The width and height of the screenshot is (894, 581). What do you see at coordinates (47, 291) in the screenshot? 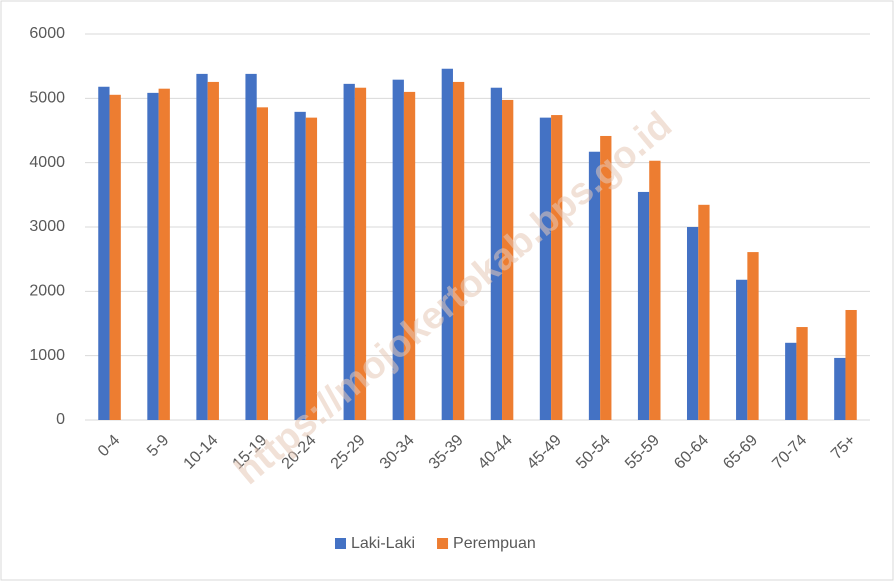
I see `y-tick-label: 2000` at bounding box center [47, 291].